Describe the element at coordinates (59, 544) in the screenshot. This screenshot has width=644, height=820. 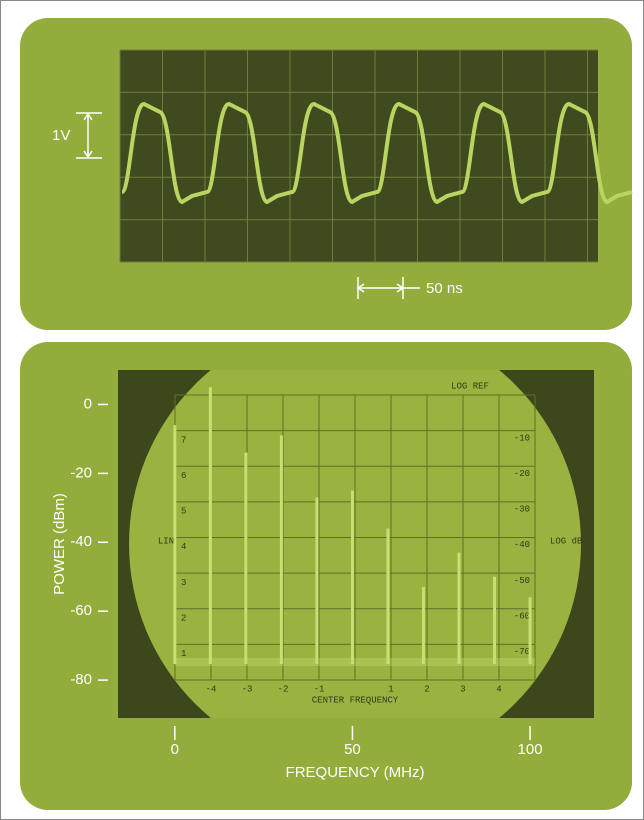
I see `y-axis-label: POWER (dBm)` at that location.